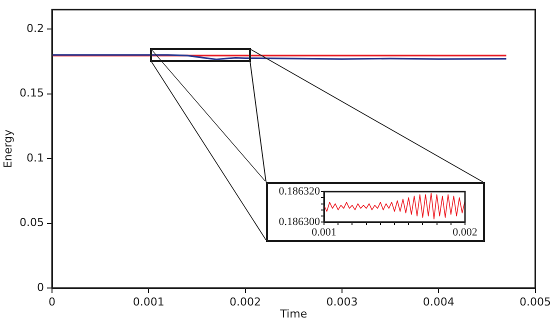 This screenshot has width=554, height=323. I want to click on y-tick-label: 0.15, so click(32, 93).